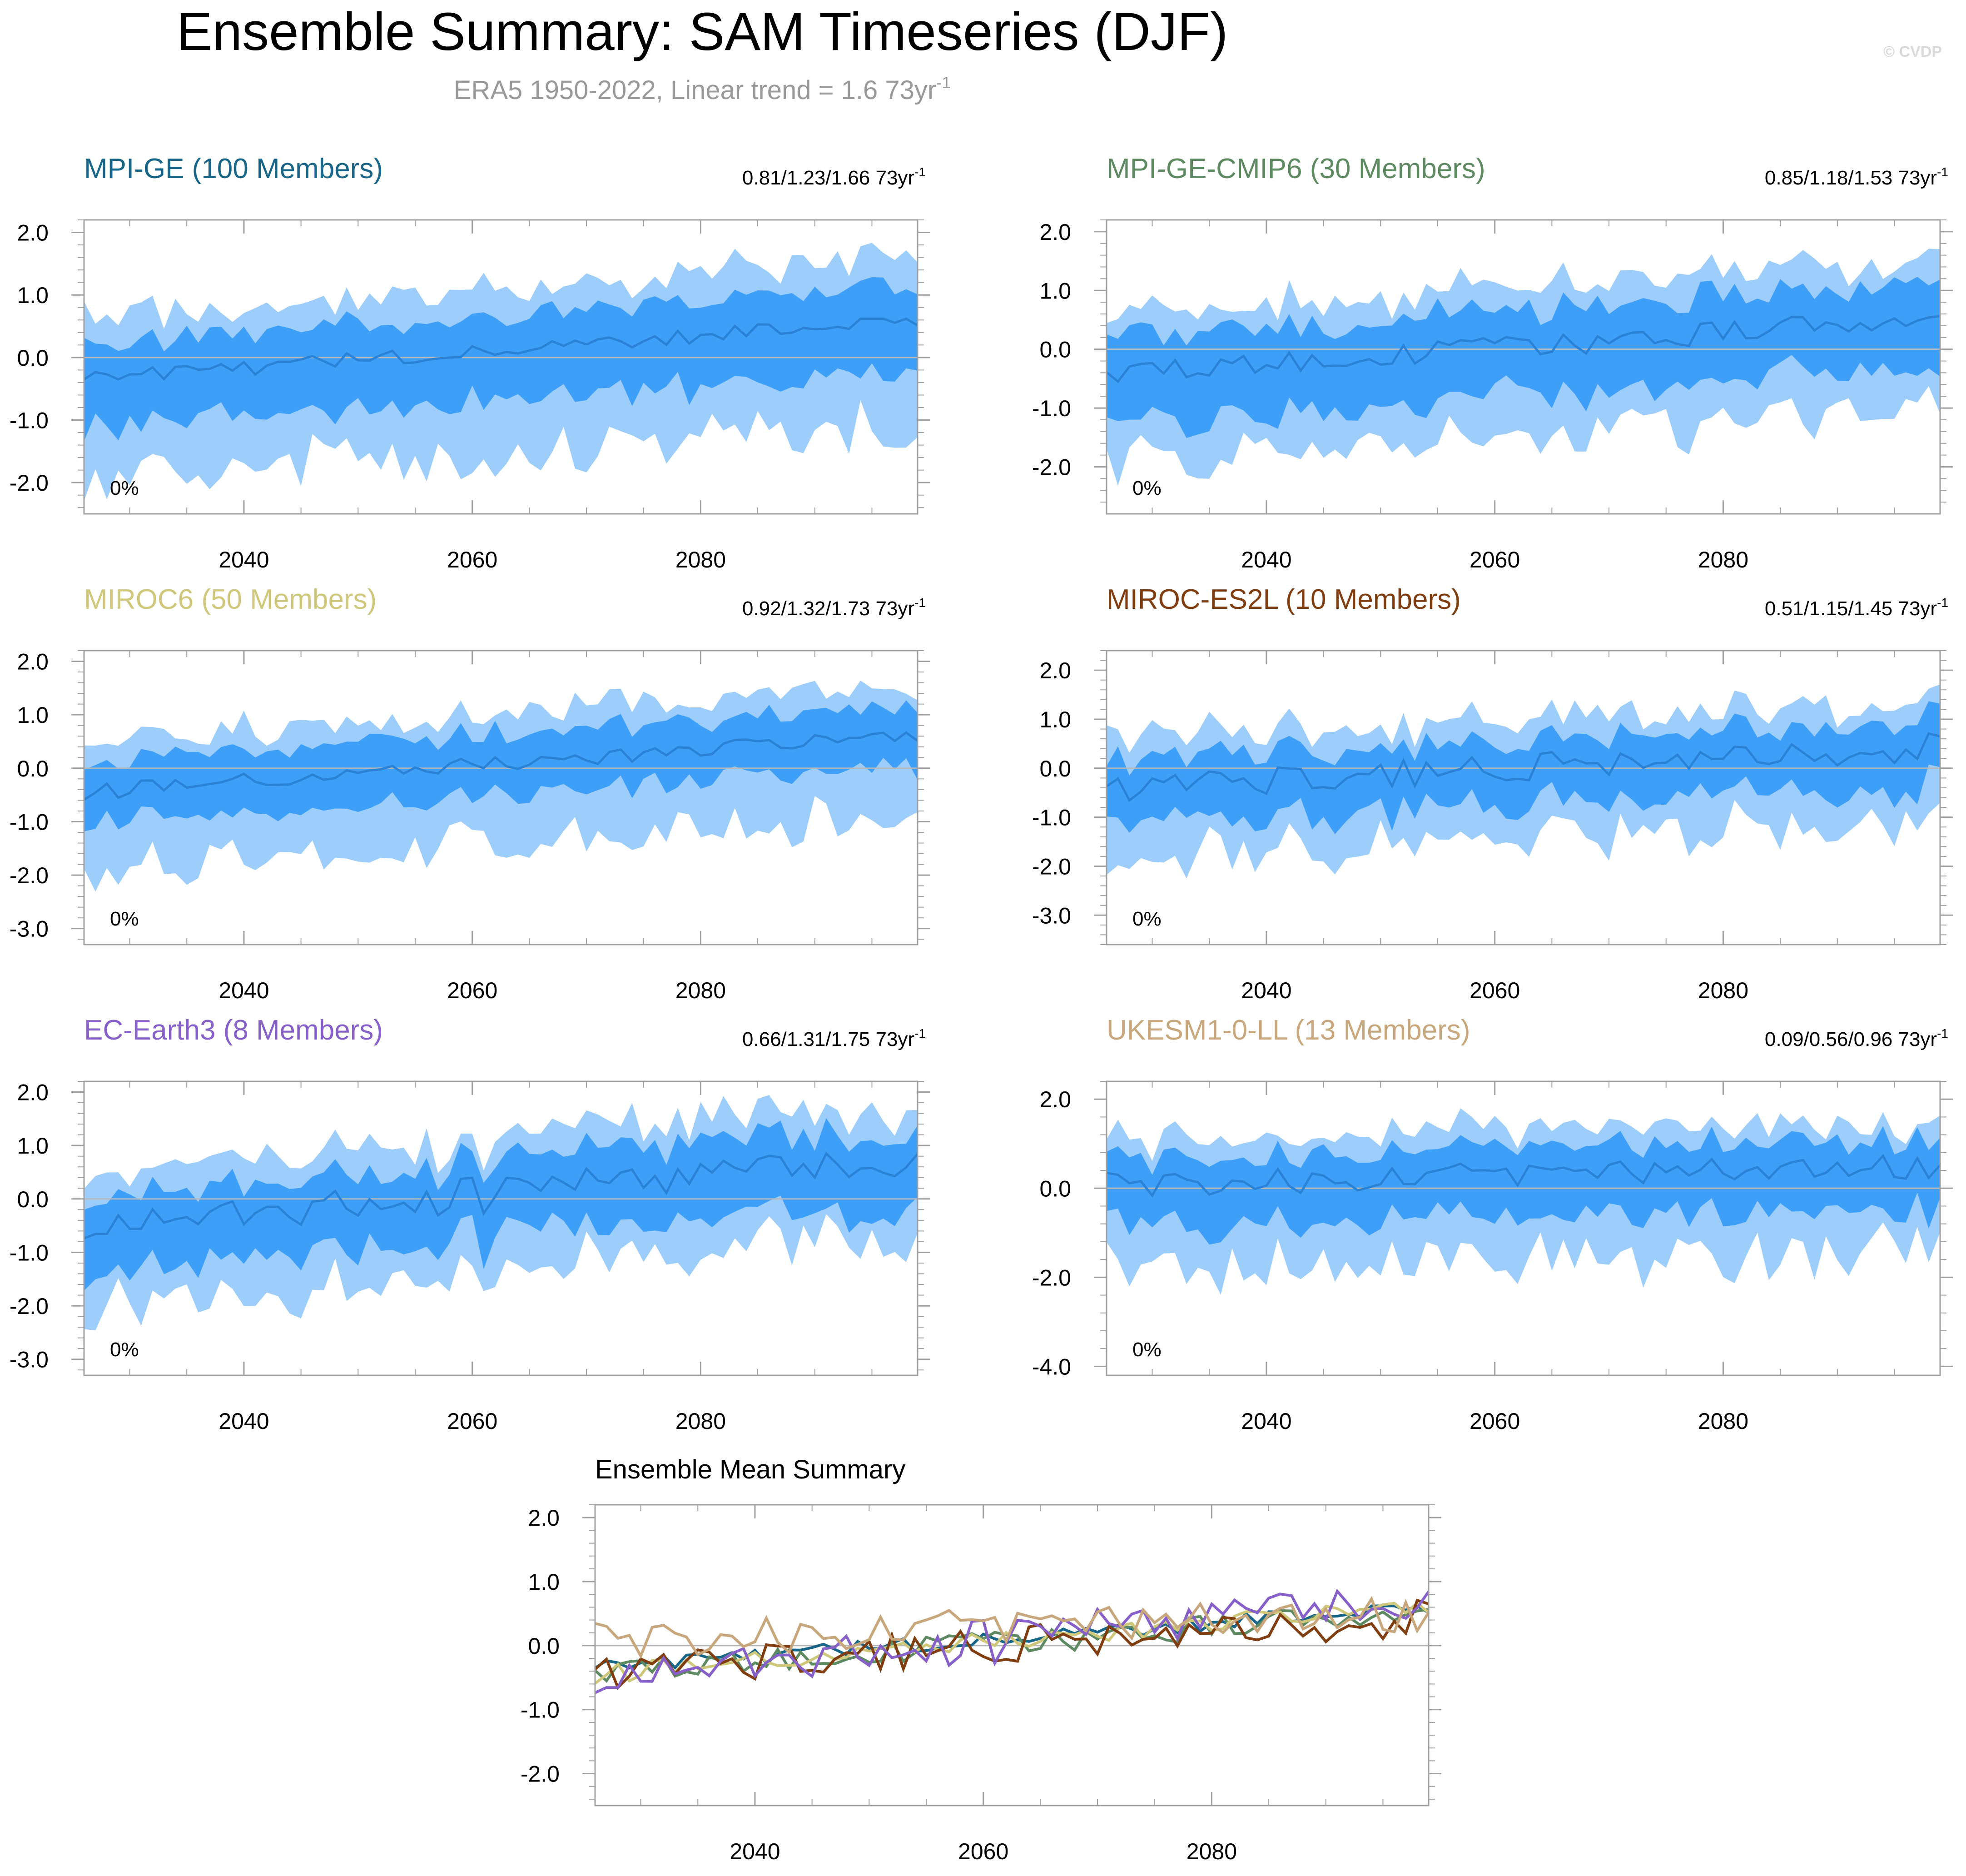  I want to click on panel-title: EC-Earth3 (8 Members), so click(233, 1030).